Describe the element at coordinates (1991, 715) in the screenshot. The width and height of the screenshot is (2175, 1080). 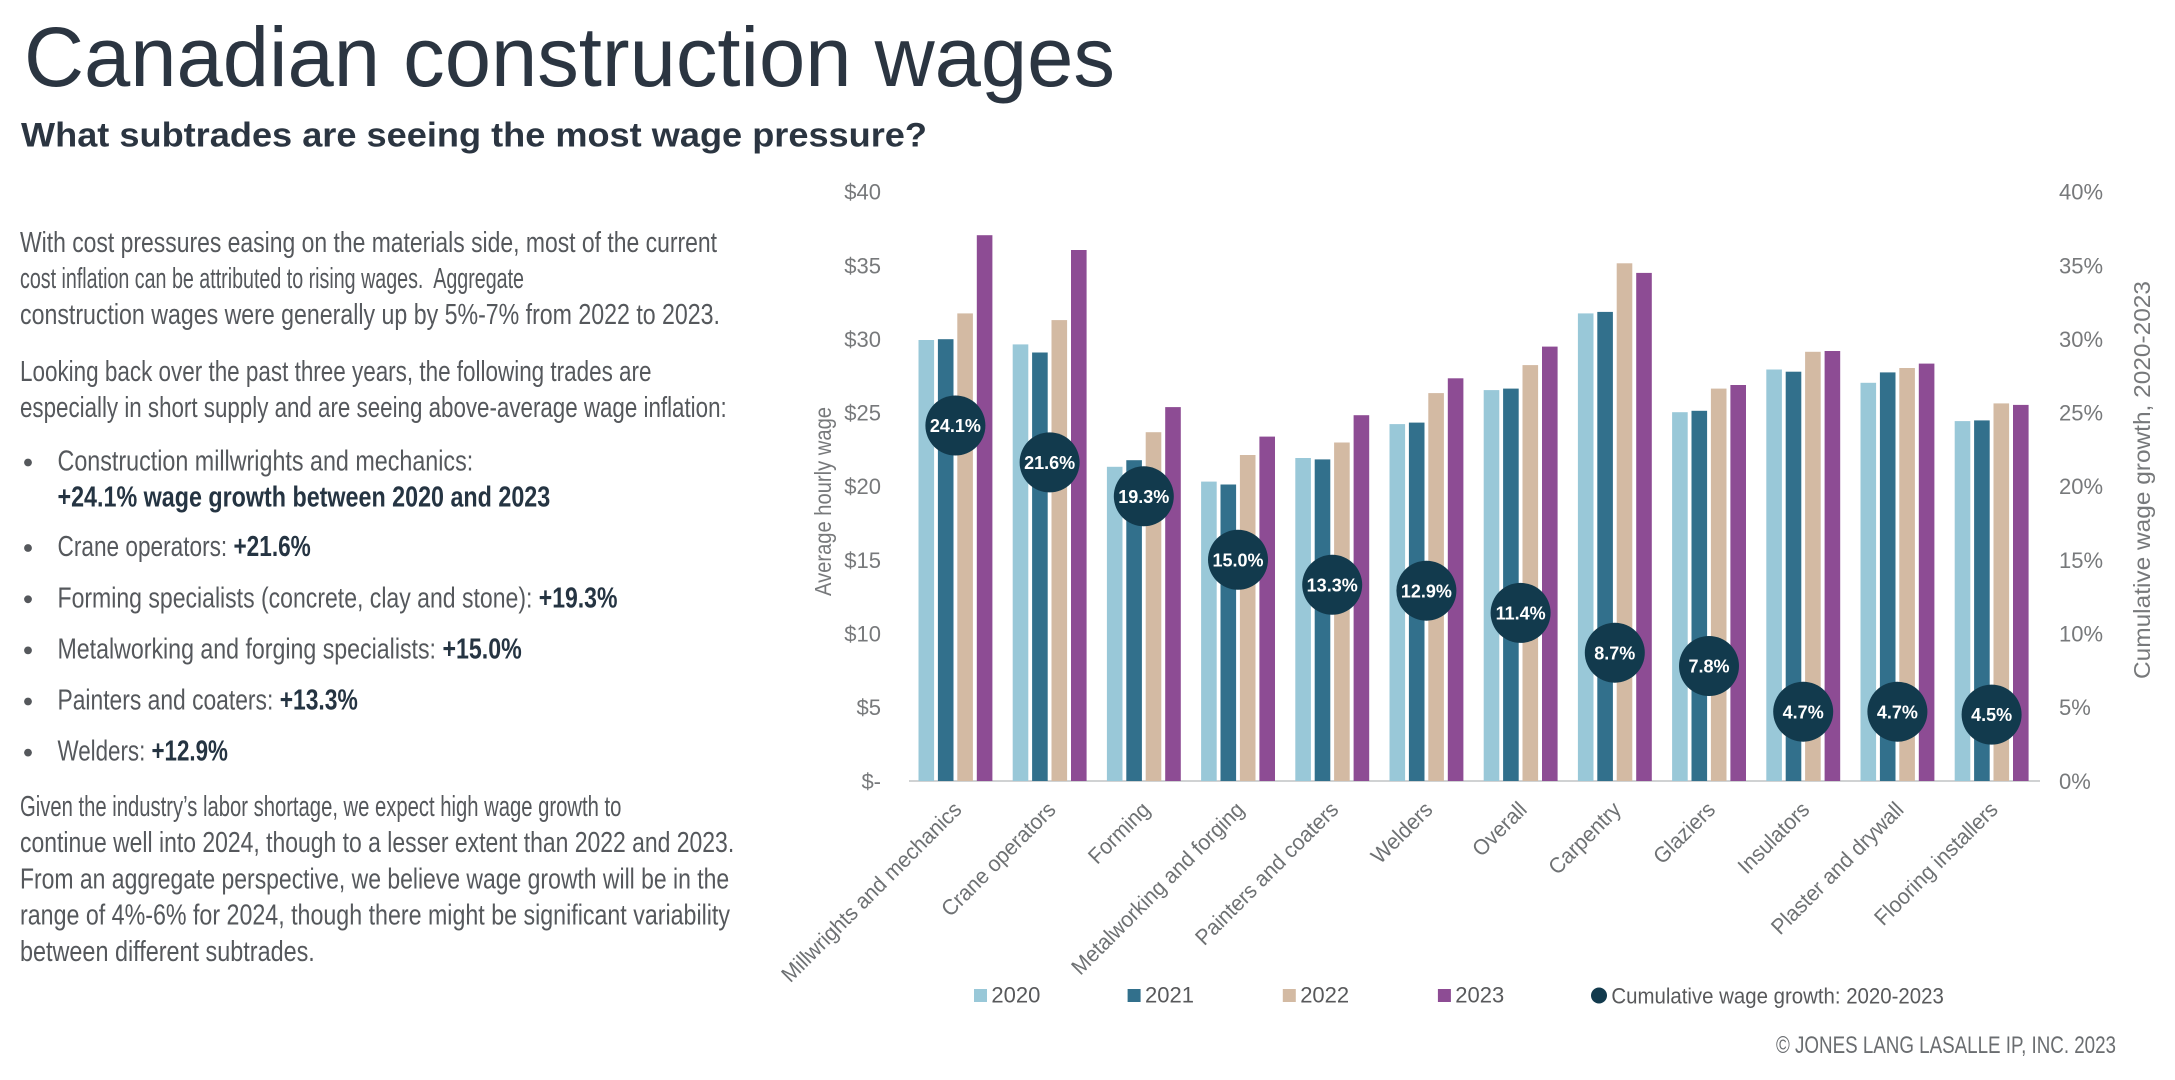
I see `svg-text: 4.5%` at that location.